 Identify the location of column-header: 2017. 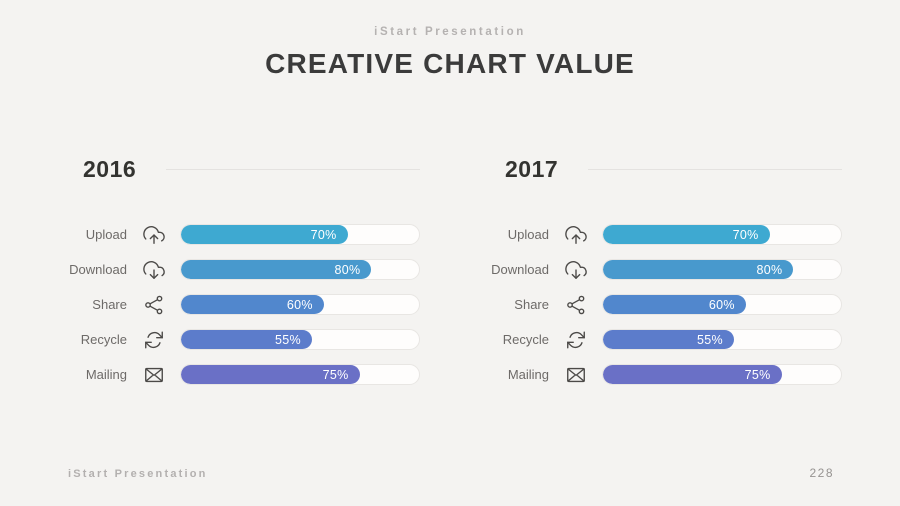
(666, 169).